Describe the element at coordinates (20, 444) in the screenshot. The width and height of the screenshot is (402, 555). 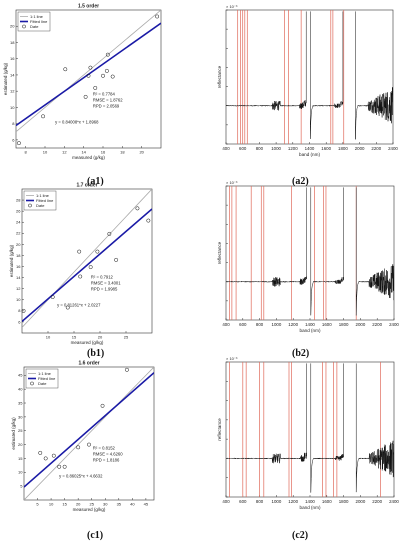
I see `y-tick-label-c1-3: 20` at that location.